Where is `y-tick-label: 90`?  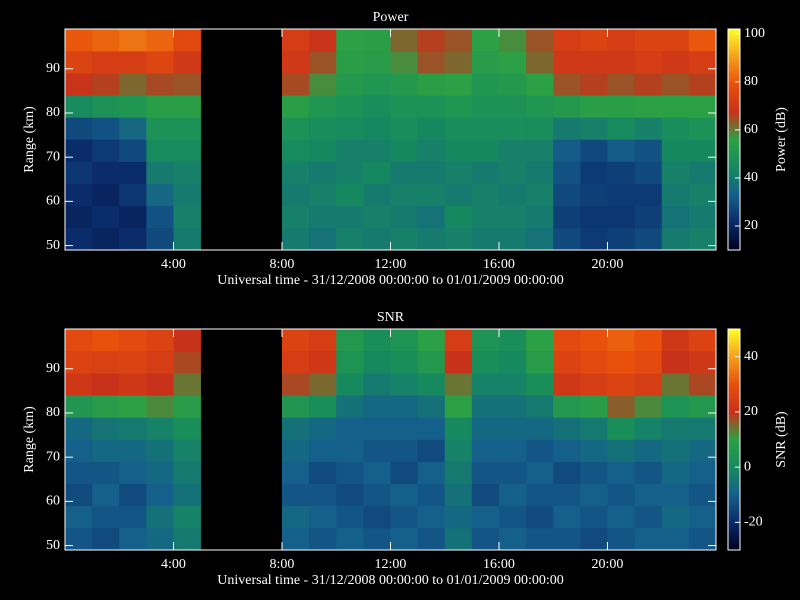
y-tick-label: 90 is located at coordinates (53, 68).